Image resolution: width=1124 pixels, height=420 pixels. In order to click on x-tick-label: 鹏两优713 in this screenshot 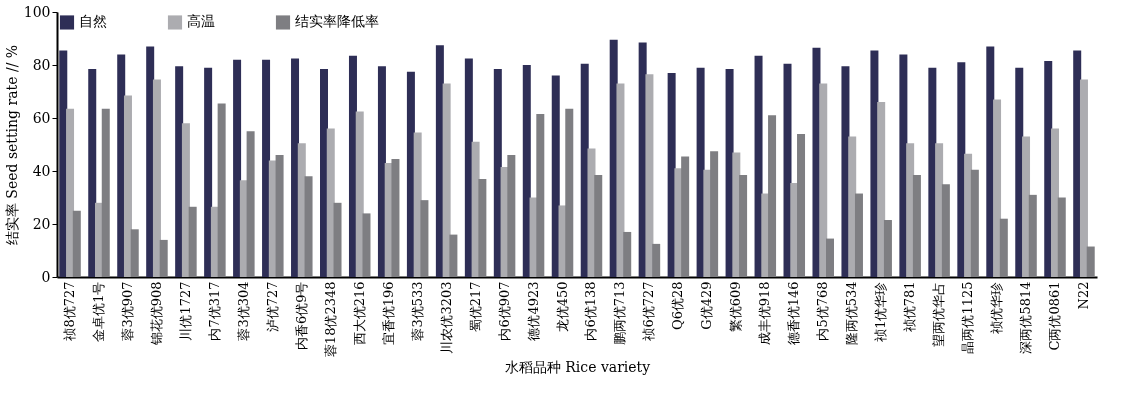, I will do `click(620, 313)`.